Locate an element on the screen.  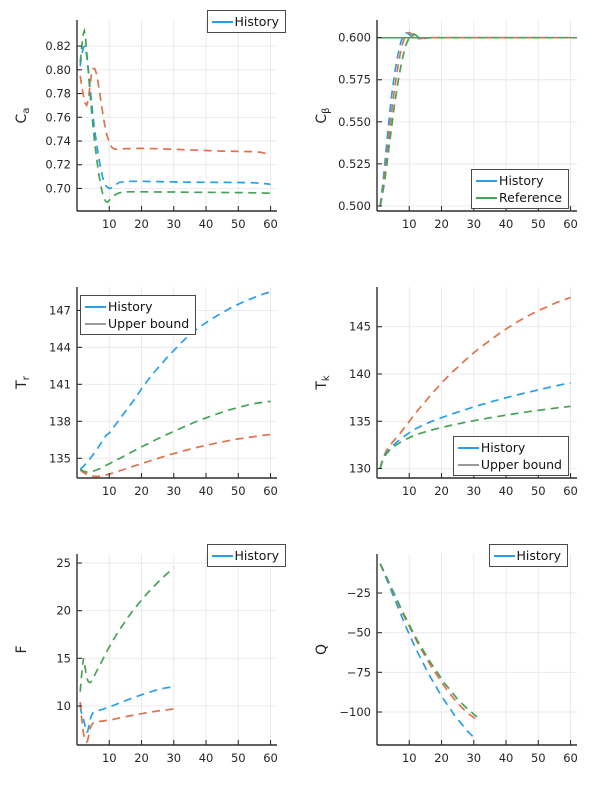
chart-canvas-q: 10 20 30 40 50 60 −100 −75 −50 −25 Q is located at coordinates (446, 659).